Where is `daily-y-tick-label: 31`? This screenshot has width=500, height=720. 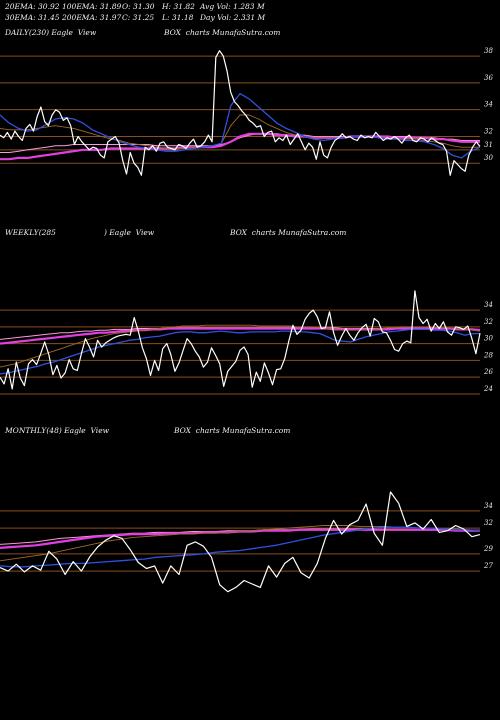 daily-y-tick-label: 31 is located at coordinates (488, 145).